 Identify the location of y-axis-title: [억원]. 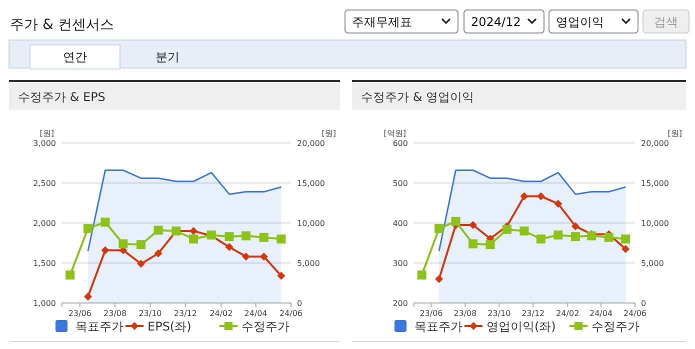
(395, 133).